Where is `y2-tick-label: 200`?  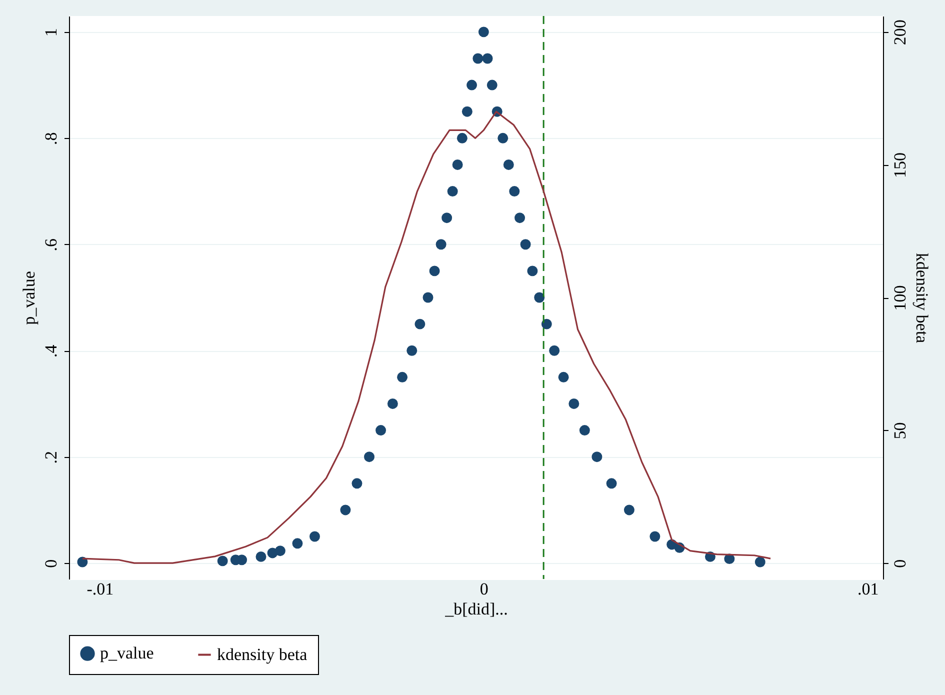 y2-tick-label: 200 is located at coordinates (900, 33).